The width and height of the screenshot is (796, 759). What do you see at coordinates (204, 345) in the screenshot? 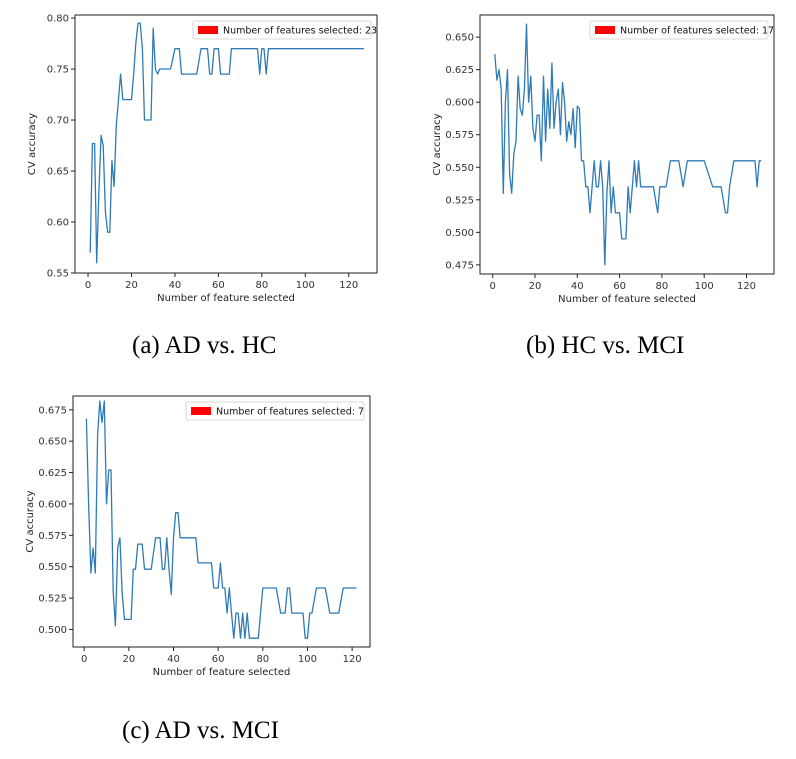
I see `caption-ad-vs-hc: (a) AD vs. HC` at bounding box center [204, 345].